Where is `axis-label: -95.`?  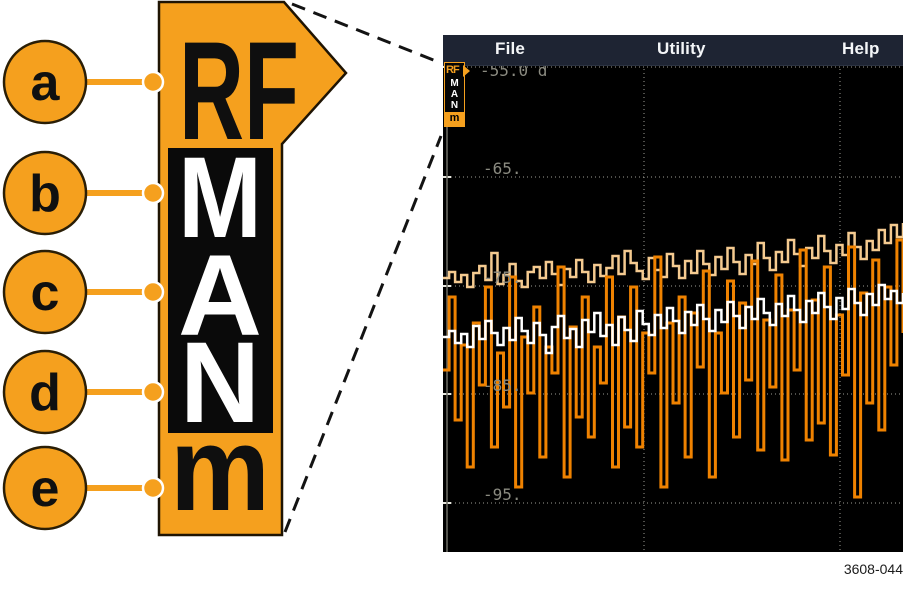 axis-label: -95. is located at coordinates (502, 494).